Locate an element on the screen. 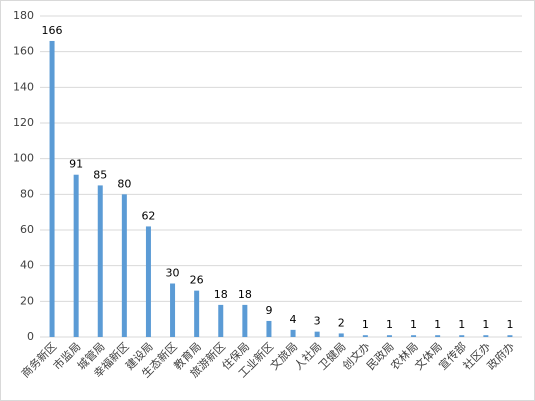 The width and height of the screenshot is (535, 401). data-label: 80 is located at coordinates (124, 183).